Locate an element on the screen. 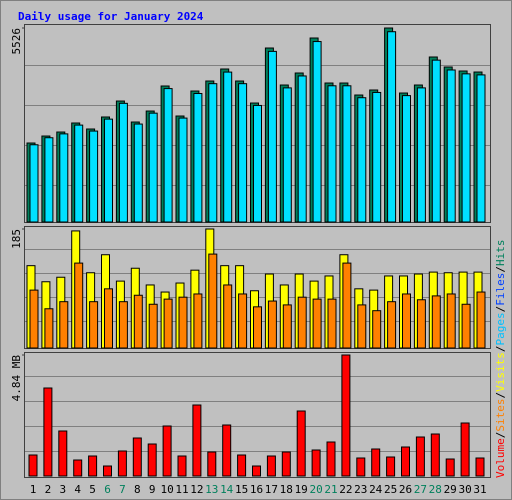 The height and width of the screenshot is (500, 512). x-tick-label: 25 is located at coordinates (390, 489).